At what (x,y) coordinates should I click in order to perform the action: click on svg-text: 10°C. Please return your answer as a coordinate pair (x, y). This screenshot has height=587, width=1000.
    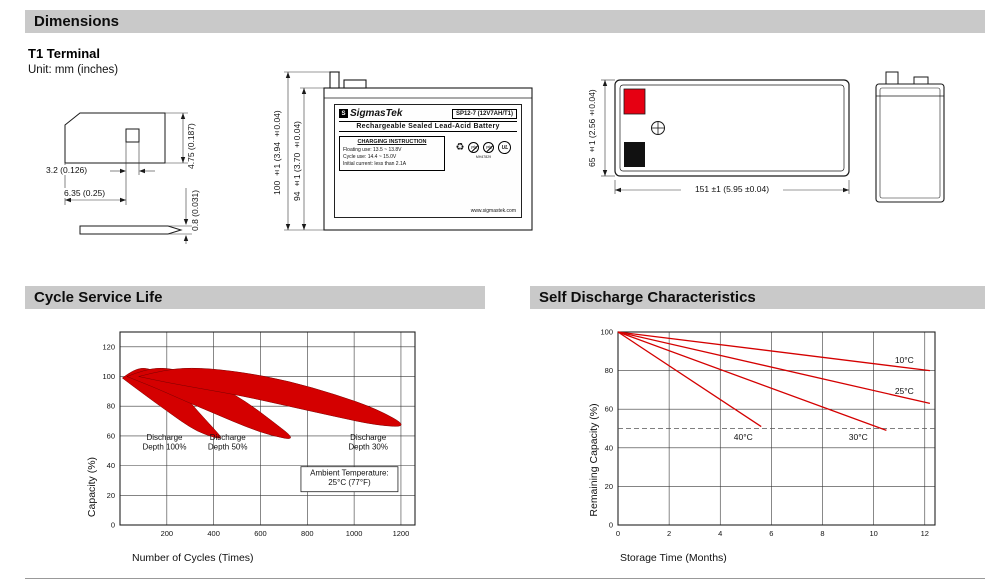
    Looking at the image, I should click on (904, 360).